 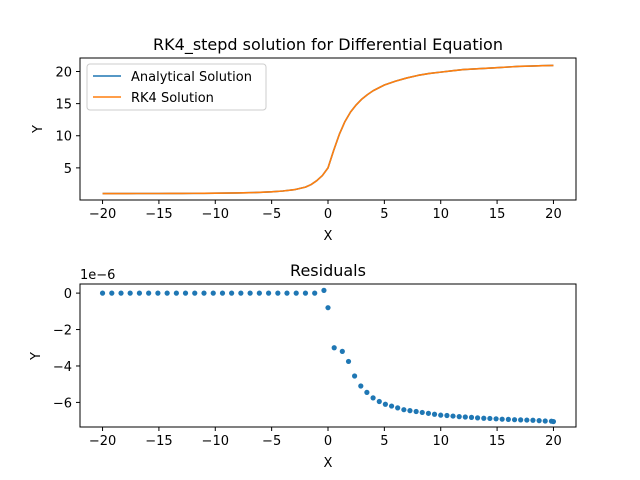 I want to click on bottom-x-tick-label: −10, so click(x=215, y=441).